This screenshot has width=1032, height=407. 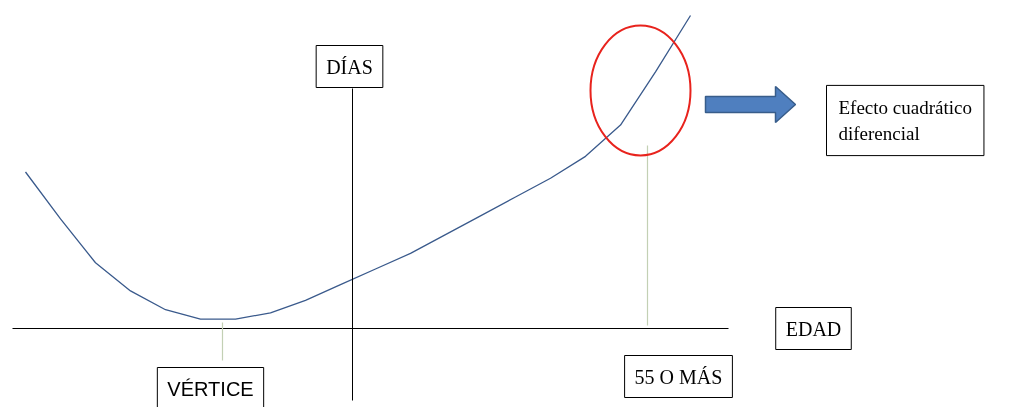 What do you see at coordinates (349, 66) in the screenshot?
I see `y-axis-title: DÍAS` at bounding box center [349, 66].